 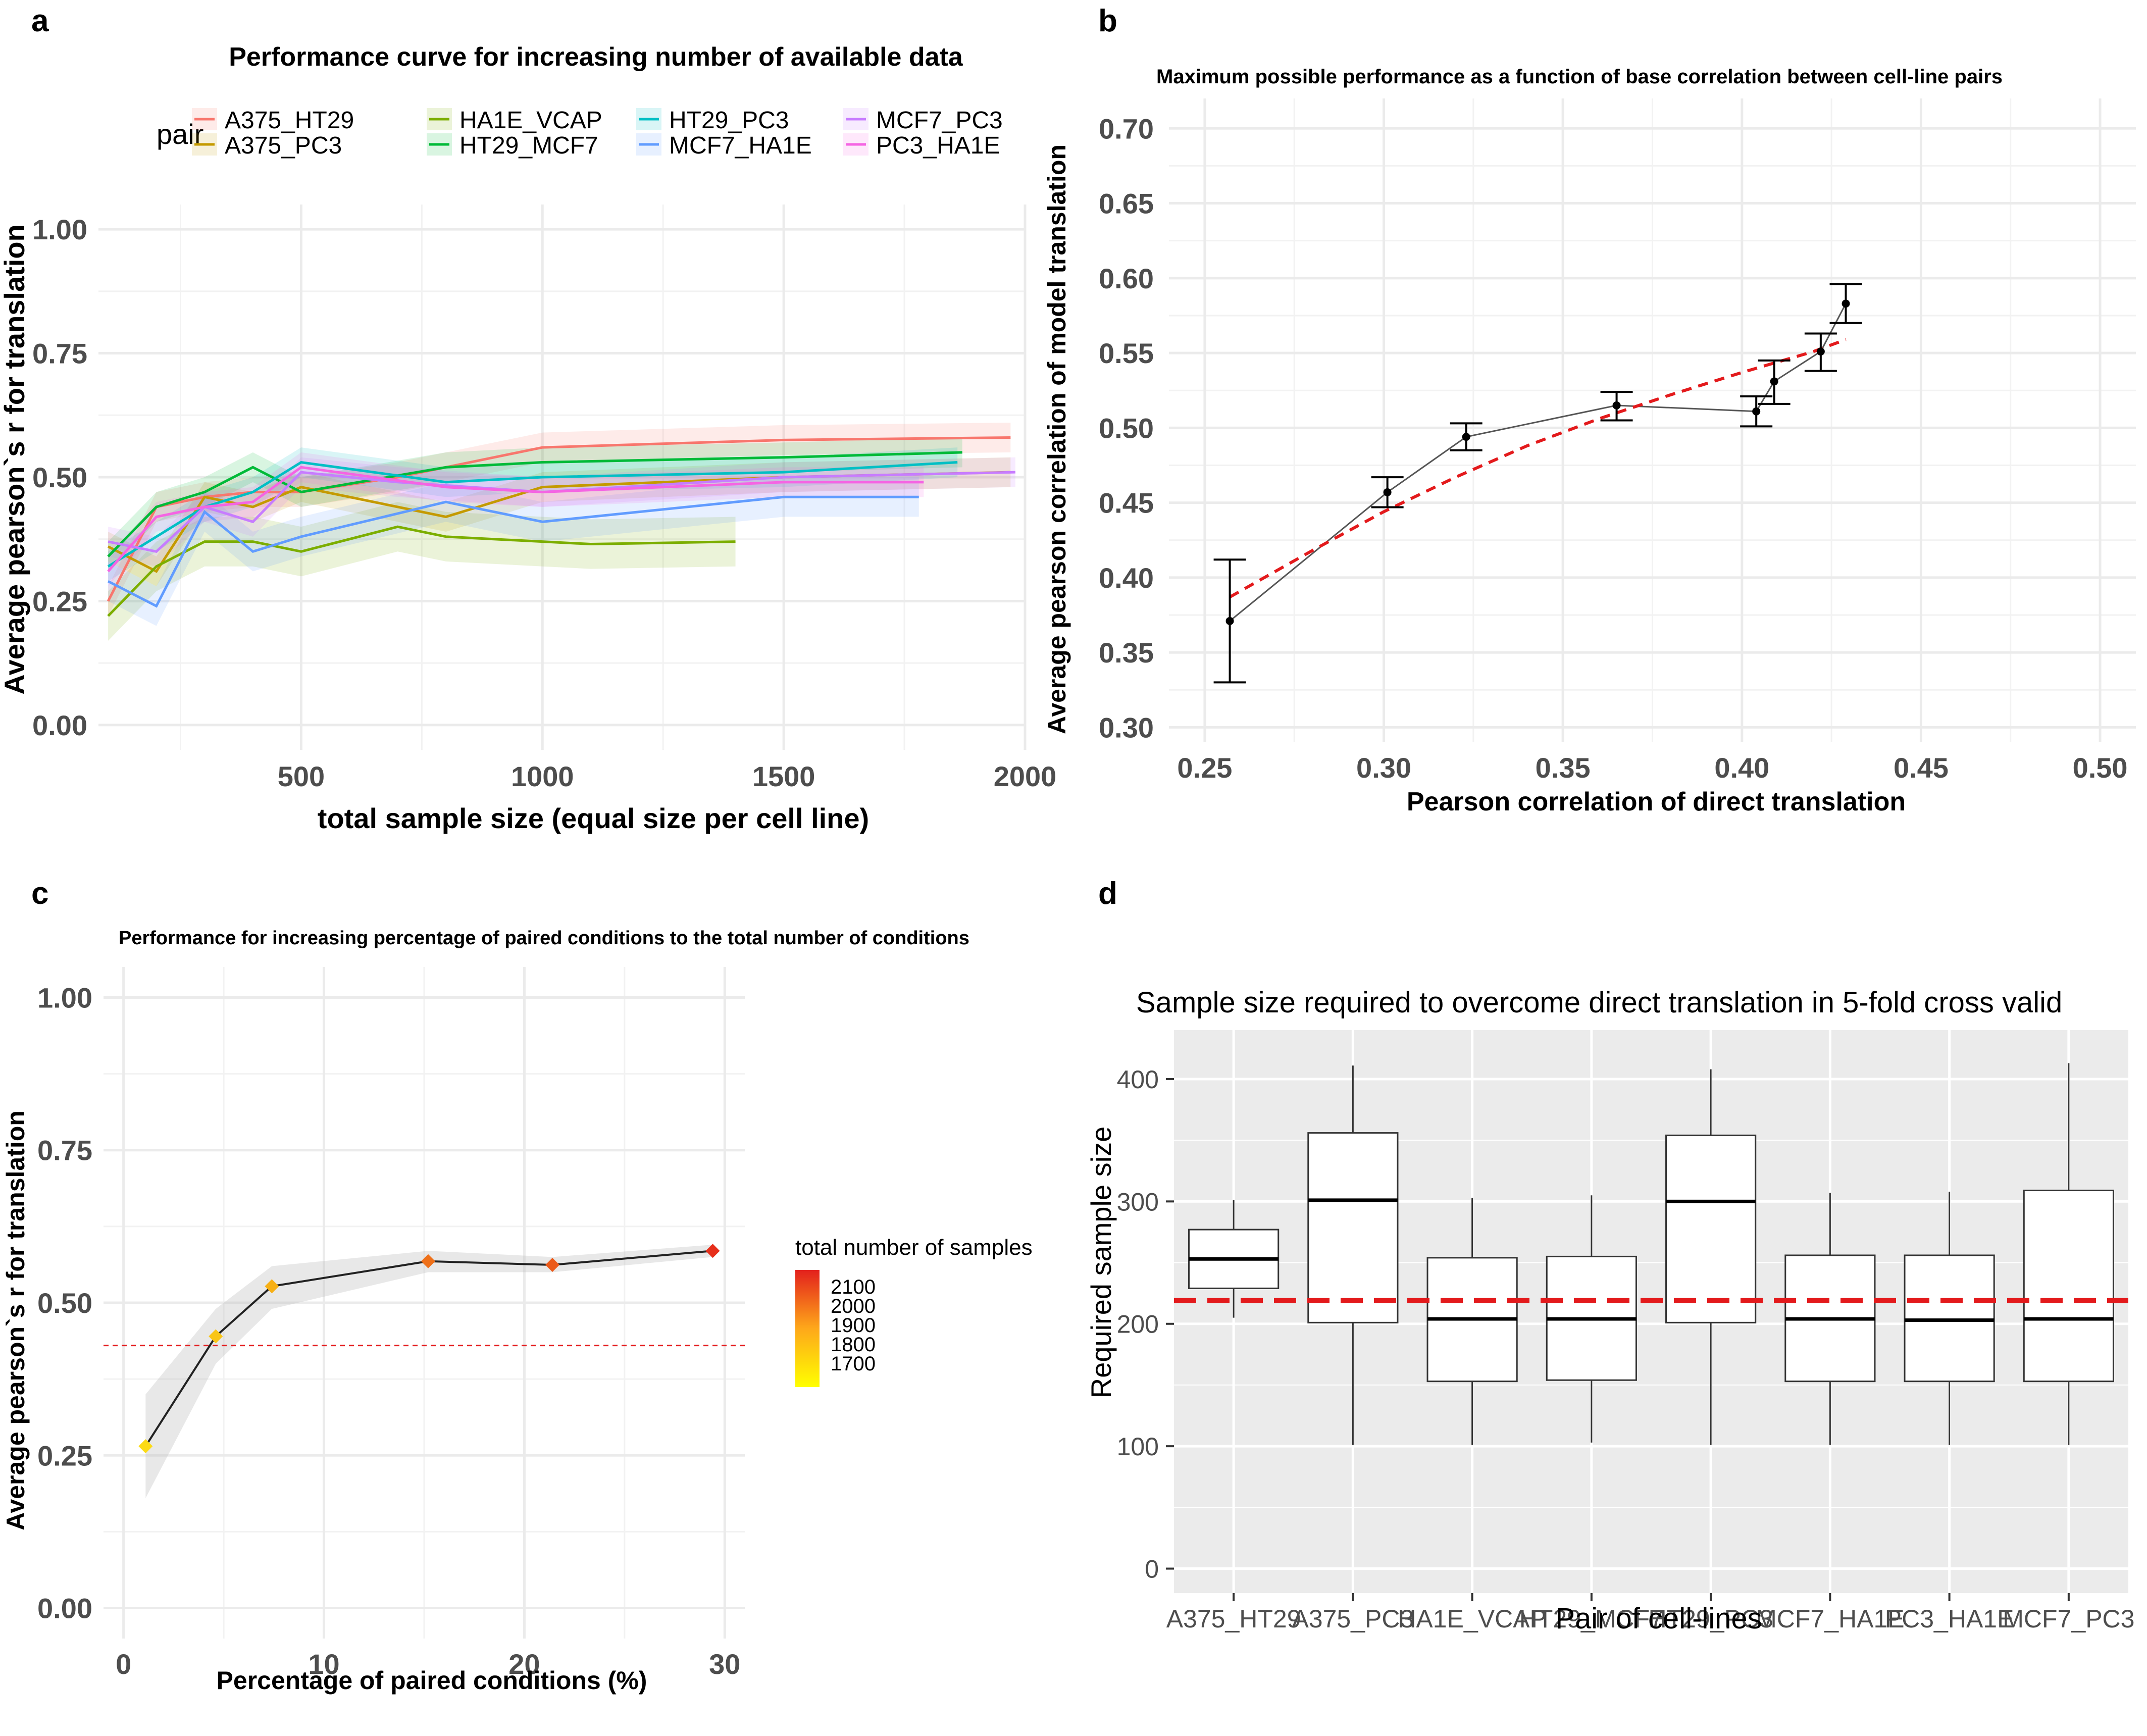 I want to click on connect-line, so click(x=1538, y=462).